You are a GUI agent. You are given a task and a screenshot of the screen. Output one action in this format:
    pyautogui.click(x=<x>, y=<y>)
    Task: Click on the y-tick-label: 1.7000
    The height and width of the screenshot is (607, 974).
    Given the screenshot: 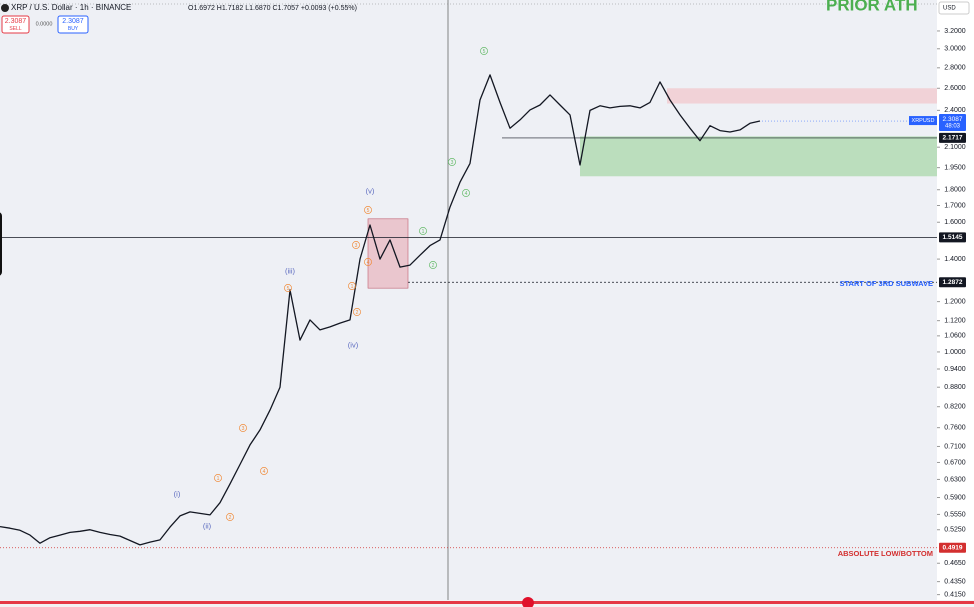 What is the action you would take?
    pyautogui.click(x=955, y=205)
    